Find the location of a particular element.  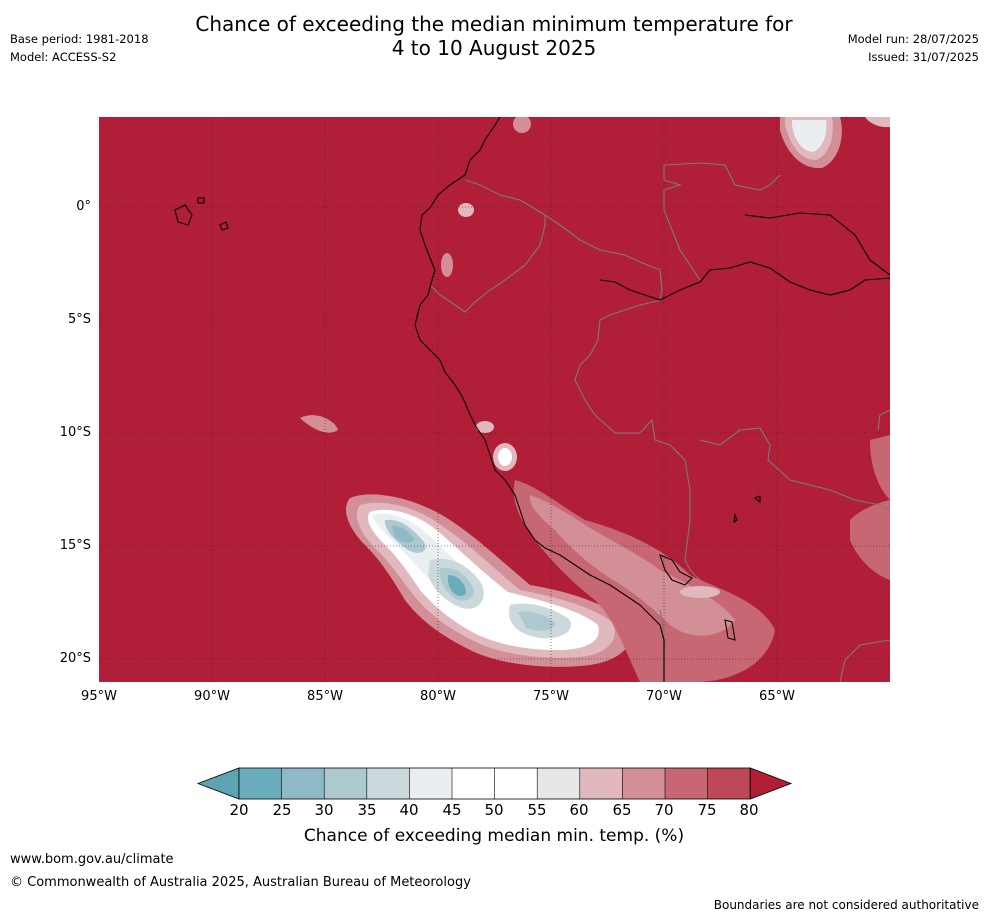

offshore-anomaly is located at coordinates (488, 580).